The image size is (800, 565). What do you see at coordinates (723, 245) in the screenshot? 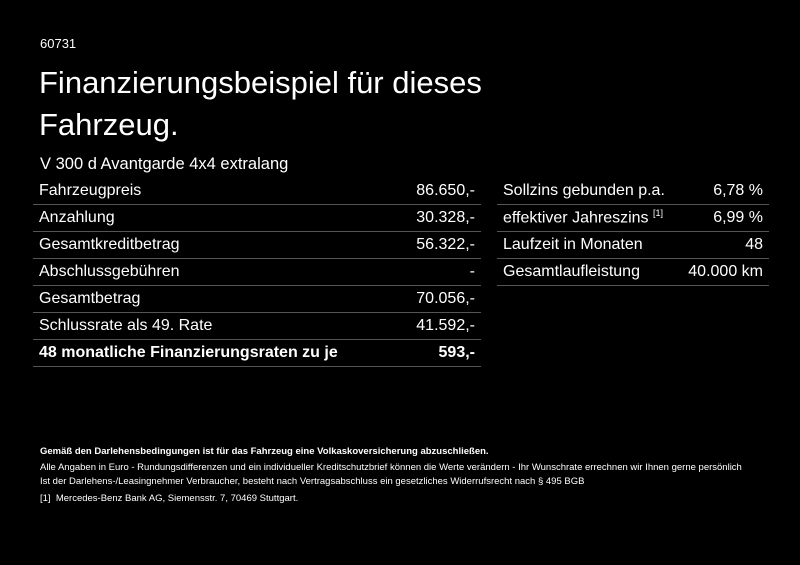
I see `row-value: 48` at bounding box center [723, 245].